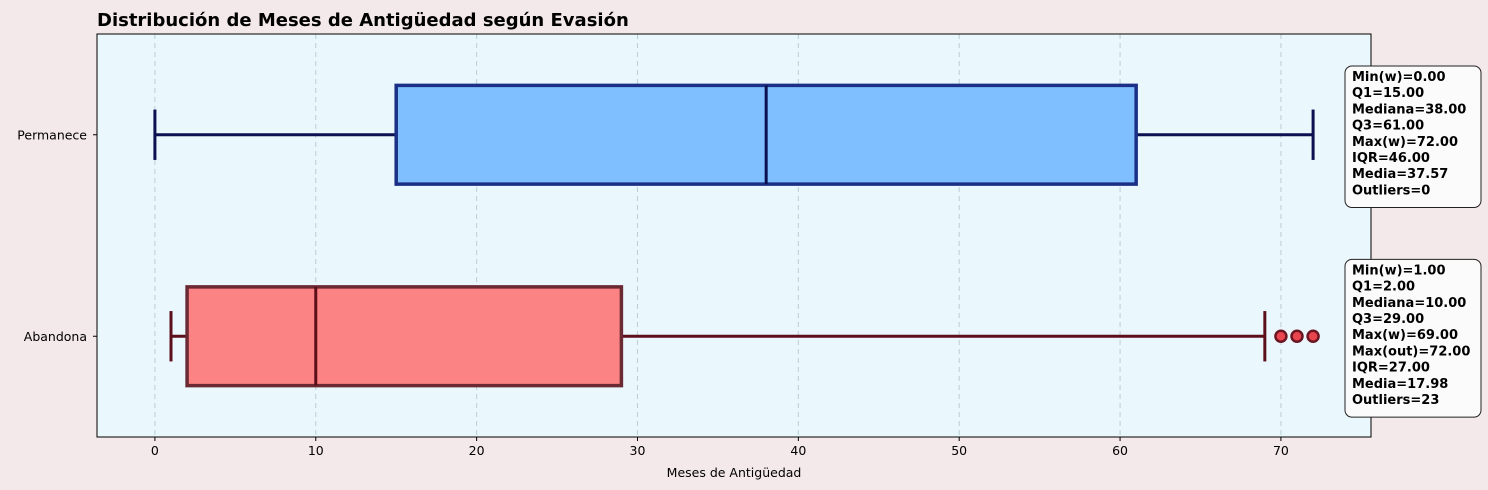 The width and height of the screenshot is (1488, 490). I want to click on x-axis-ticks: 0 10 20 30 40 50 60 70, so click(720, 447).